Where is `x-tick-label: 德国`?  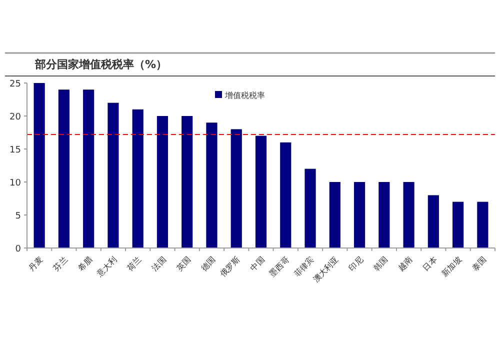 x-tick-label: 德国 is located at coordinates (208, 264).